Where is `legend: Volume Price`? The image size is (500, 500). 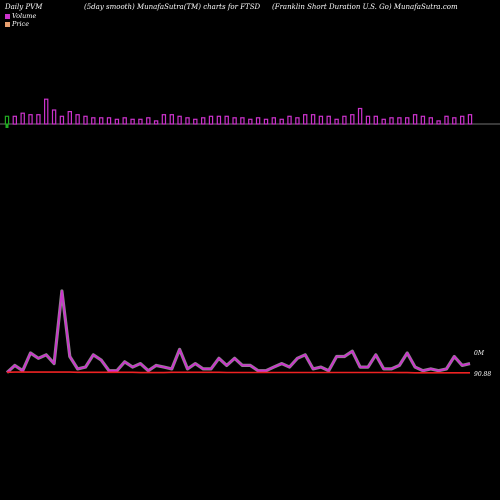
legend: Volume Price is located at coordinates (20, 20).